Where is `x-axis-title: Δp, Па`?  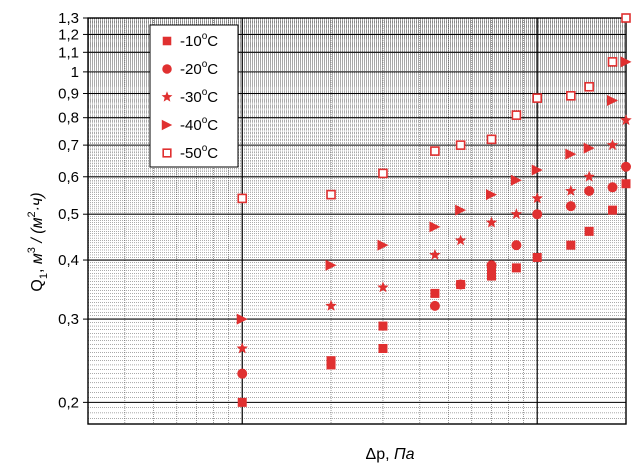 x-axis-title: Δp, Па is located at coordinates (390, 454).